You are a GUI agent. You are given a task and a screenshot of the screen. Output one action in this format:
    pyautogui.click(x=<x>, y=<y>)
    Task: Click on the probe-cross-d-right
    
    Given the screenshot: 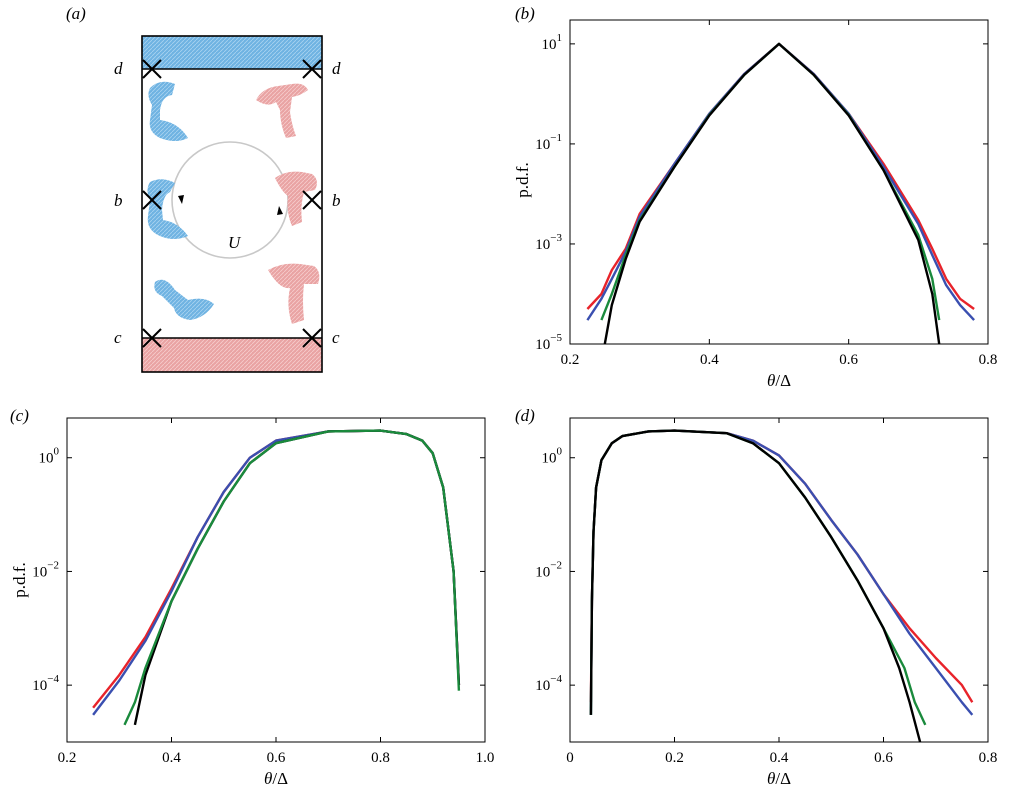 What is the action you would take?
    pyautogui.click(x=312, y=69)
    